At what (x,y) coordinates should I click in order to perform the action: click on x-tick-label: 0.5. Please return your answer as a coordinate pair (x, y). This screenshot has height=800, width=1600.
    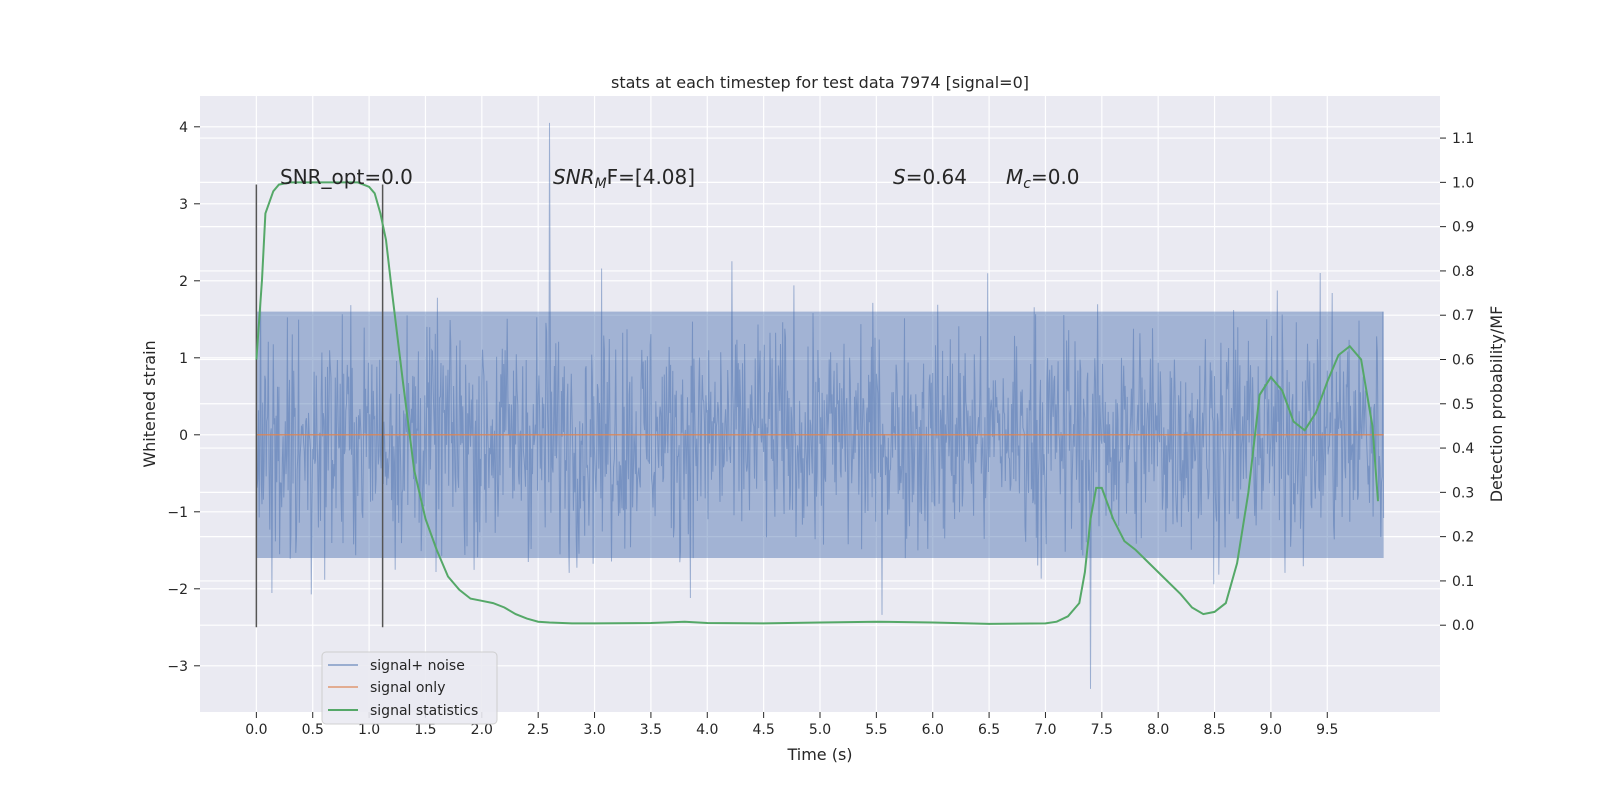
    Looking at the image, I should click on (313, 730).